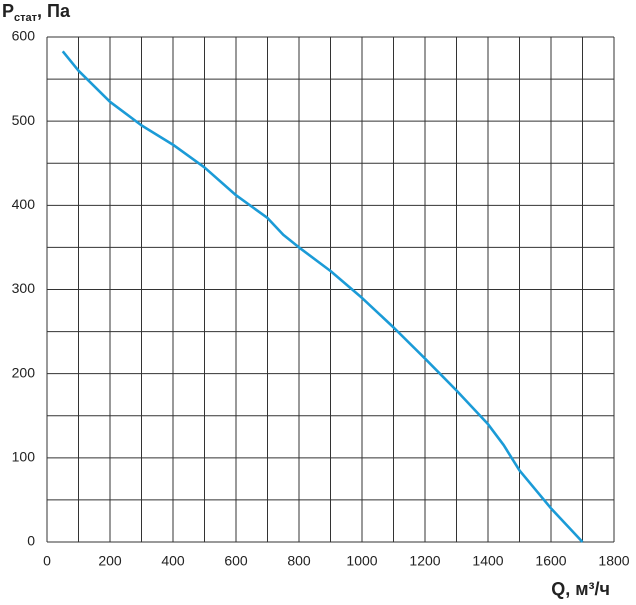  Describe the element at coordinates (424, 561) in the screenshot. I see `x-tick-label: 1200` at that location.